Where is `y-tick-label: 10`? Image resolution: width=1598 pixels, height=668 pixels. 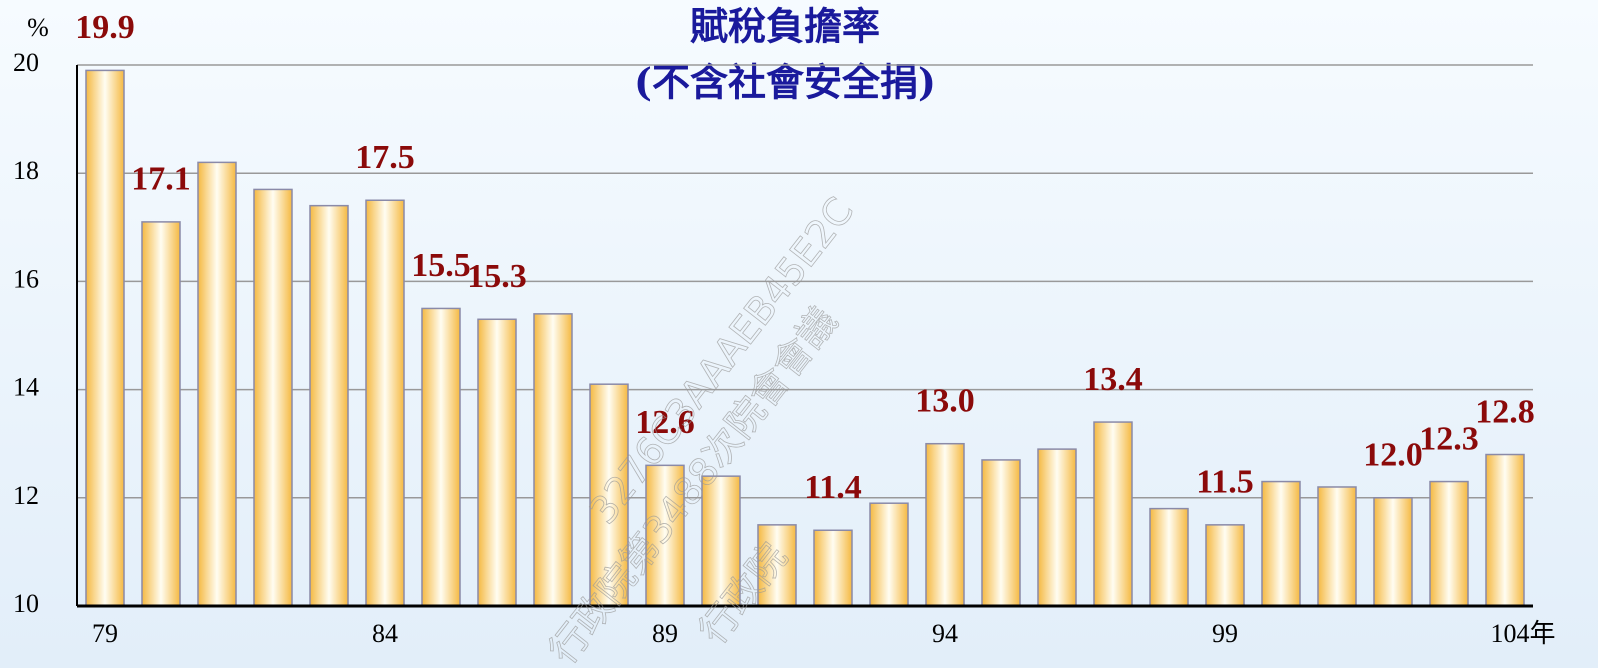 y-tick-label: 10 is located at coordinates (26, 603).